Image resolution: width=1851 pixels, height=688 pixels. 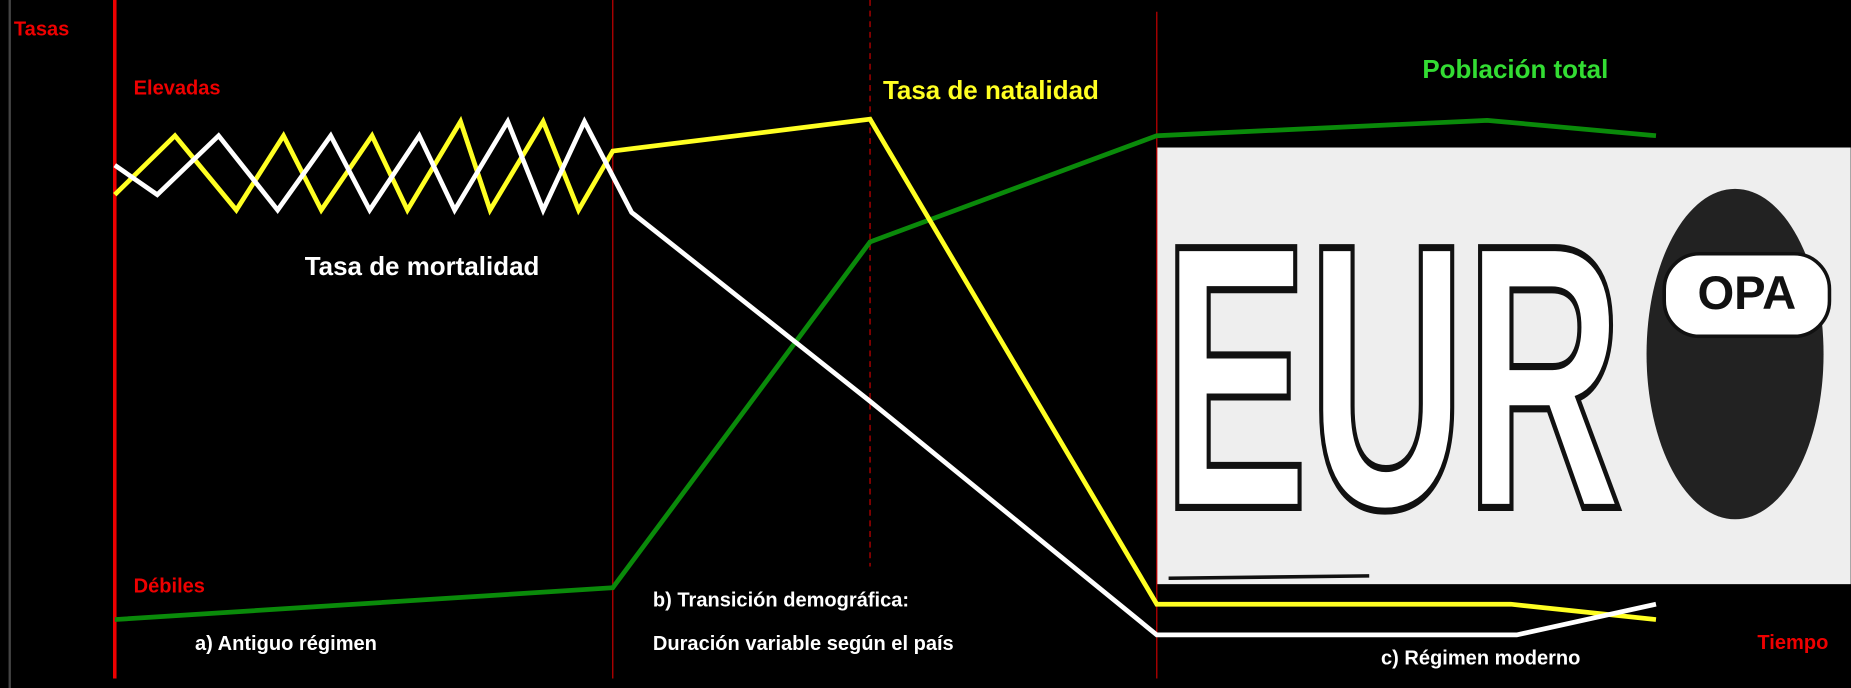 What do you see at coordinates (1792, 643) in the screenshot?
I see `x-axis-title: Tiempo` at bounding box center [1792, 643].